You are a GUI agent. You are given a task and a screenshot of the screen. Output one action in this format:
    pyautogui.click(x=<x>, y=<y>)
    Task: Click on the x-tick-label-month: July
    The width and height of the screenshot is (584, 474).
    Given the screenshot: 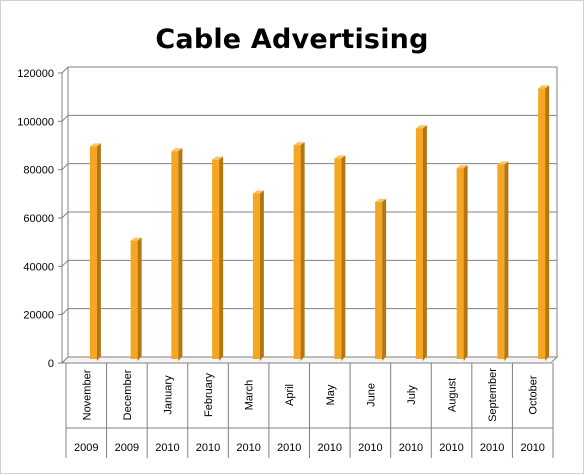 What is the action you would take?
    pyautogui.click(x=412, y=395)
    